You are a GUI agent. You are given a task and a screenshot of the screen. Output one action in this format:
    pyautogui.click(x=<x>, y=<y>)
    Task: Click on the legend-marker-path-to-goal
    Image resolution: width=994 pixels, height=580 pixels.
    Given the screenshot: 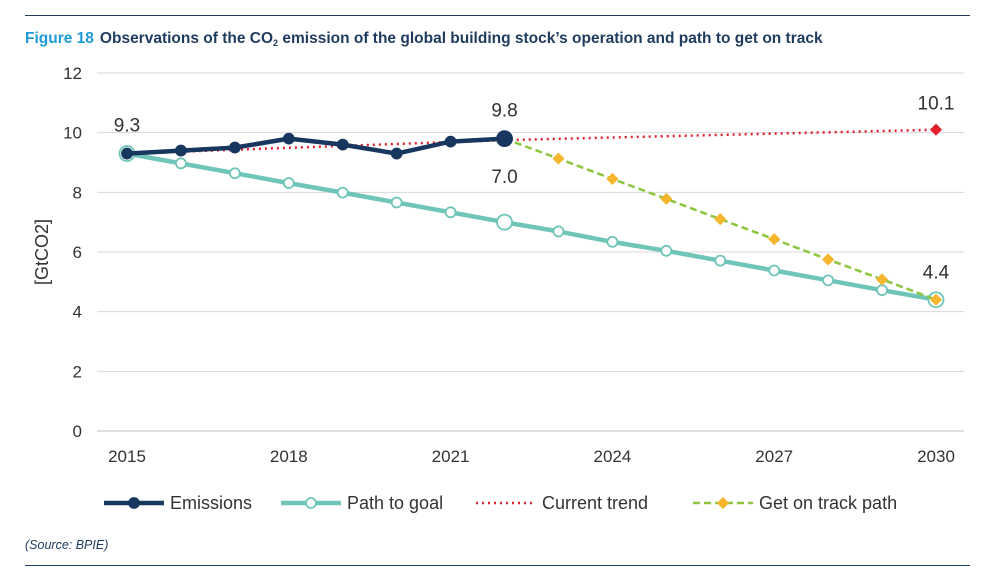 What is the action you would take?
    pyautogui.click(x=311, y=503)
    